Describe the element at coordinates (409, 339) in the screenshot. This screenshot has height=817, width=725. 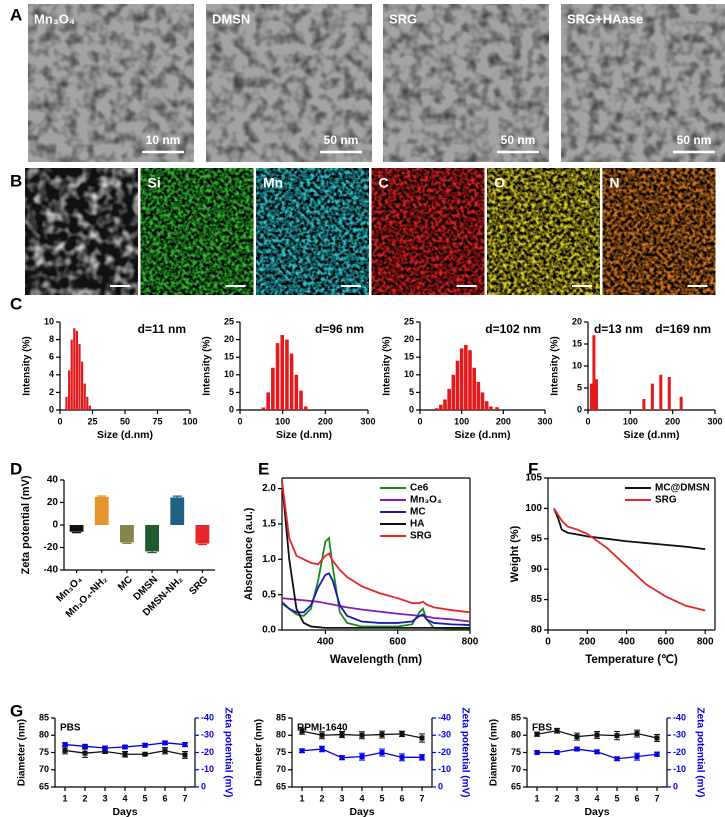
I see `y-tick-label: 20` at that location.